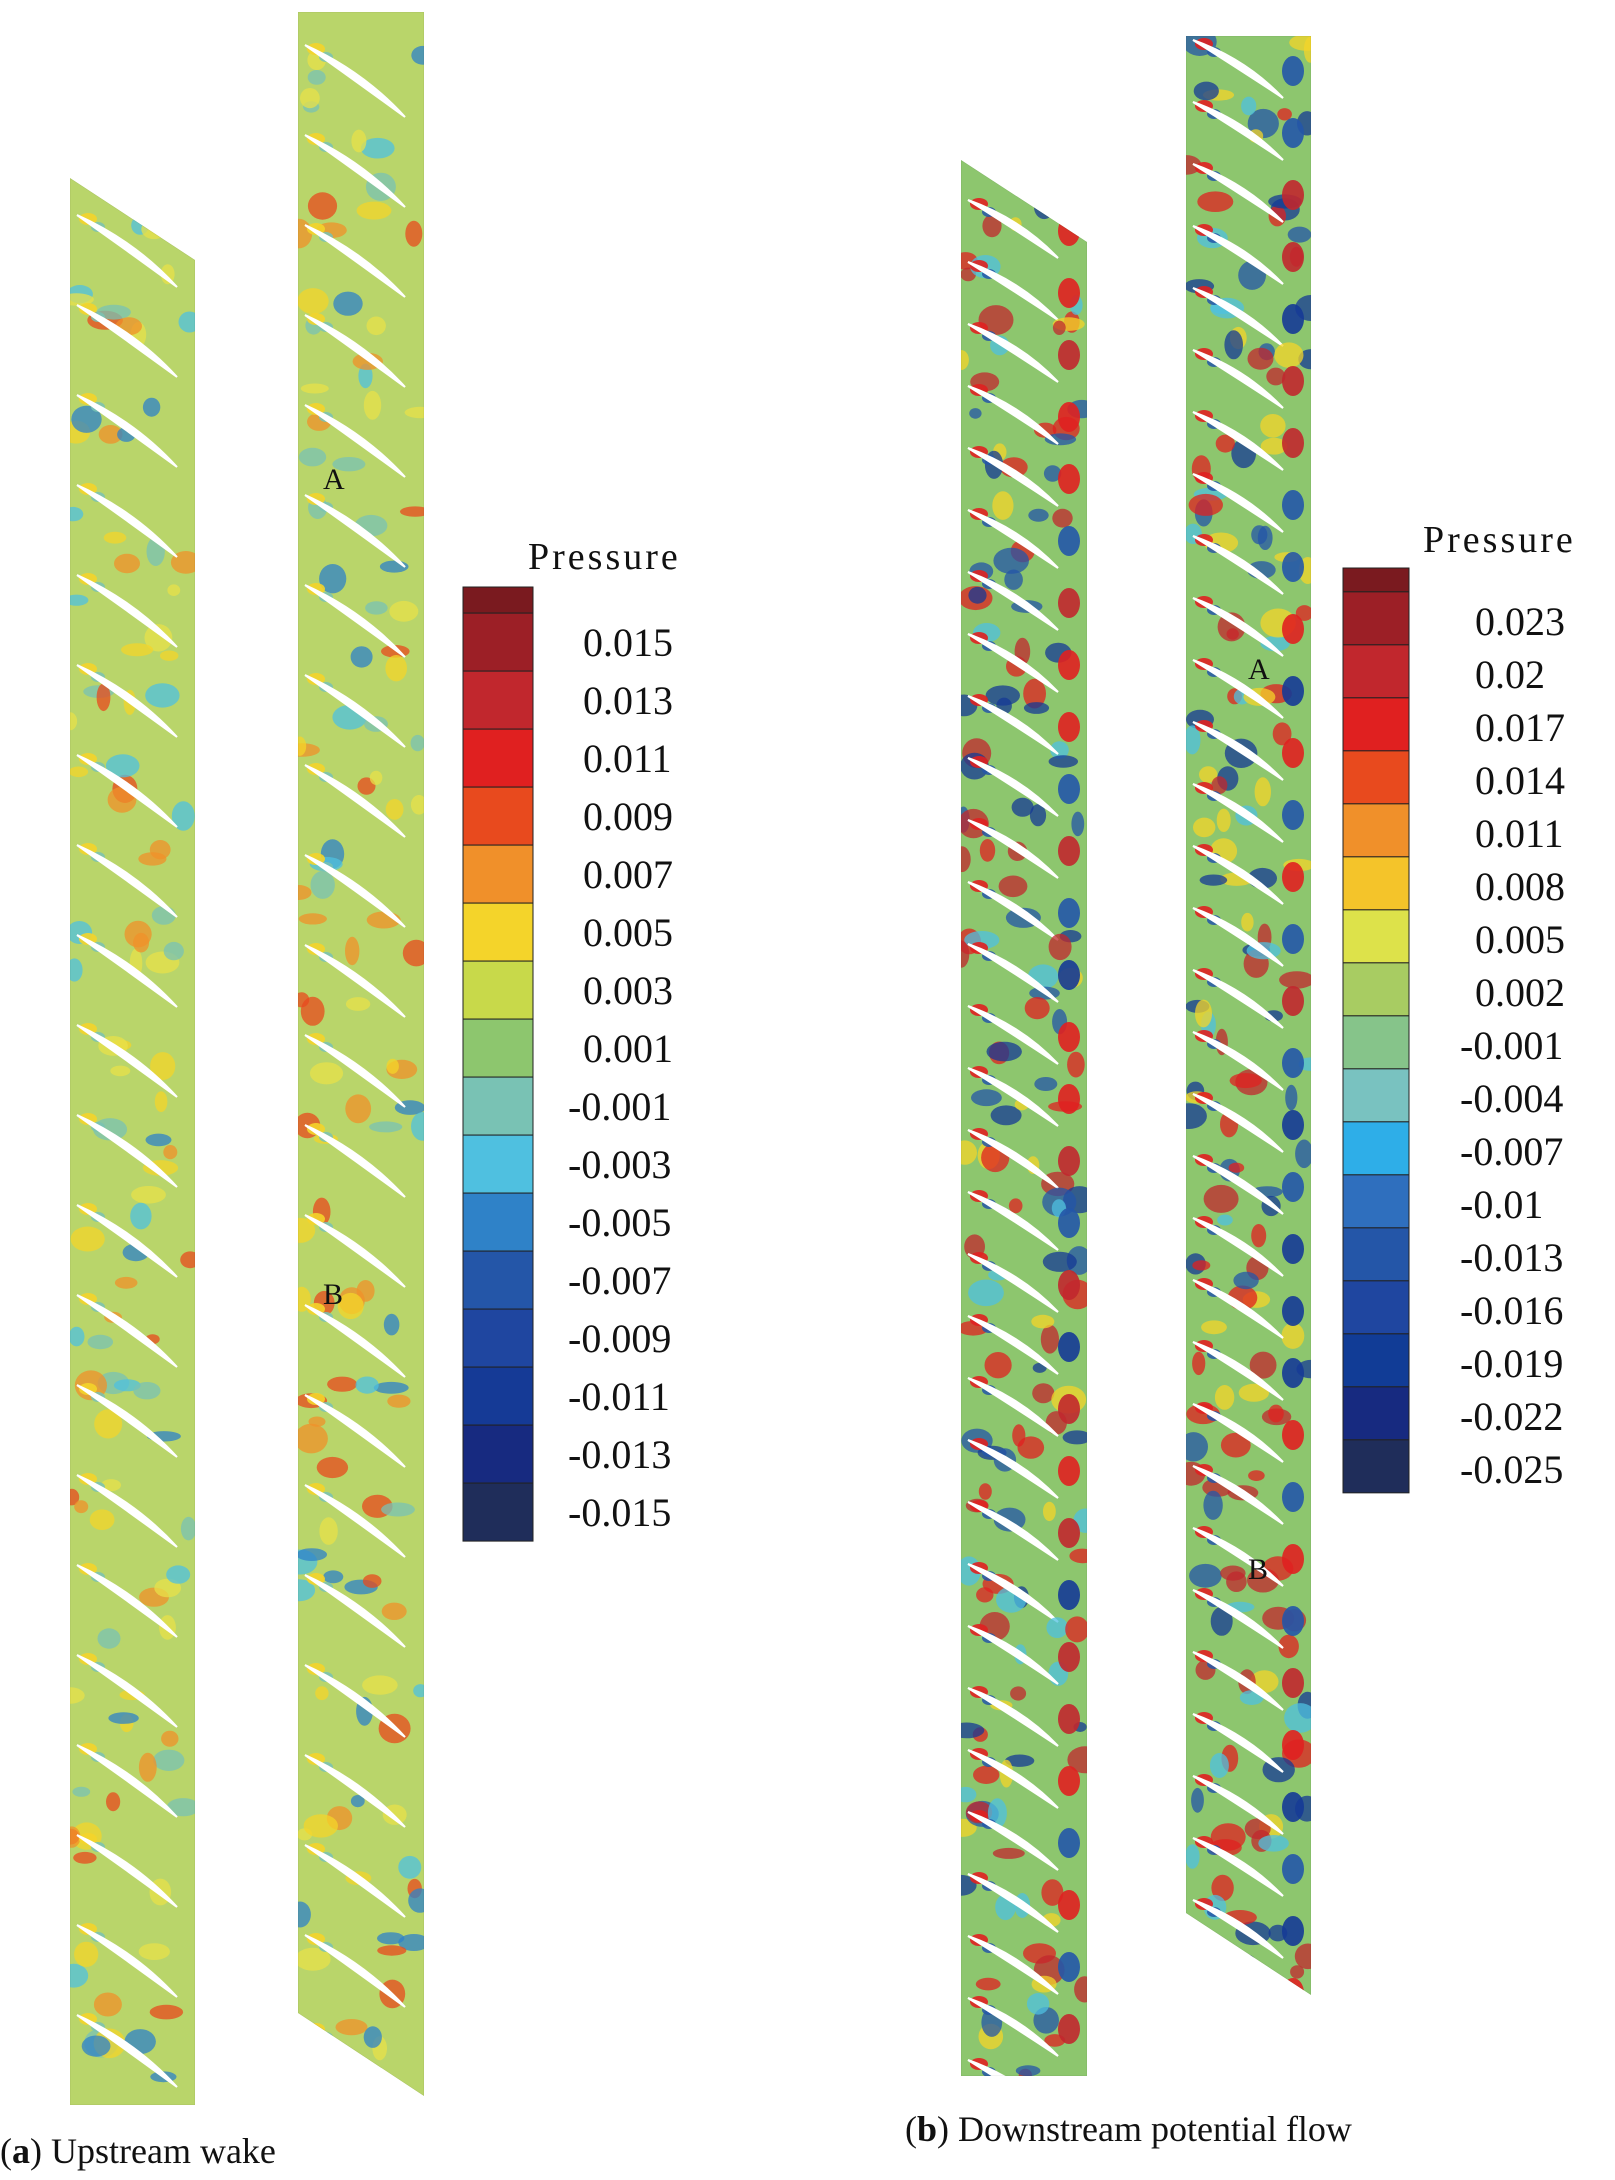 Image resolution: width=1615 pixels, height=2180 pixels. What do you see at coordinates (1512, 1257) in the screenshot?
I see `panel-b-legend-label: -0.013` at bounding box center [1512, 1257].